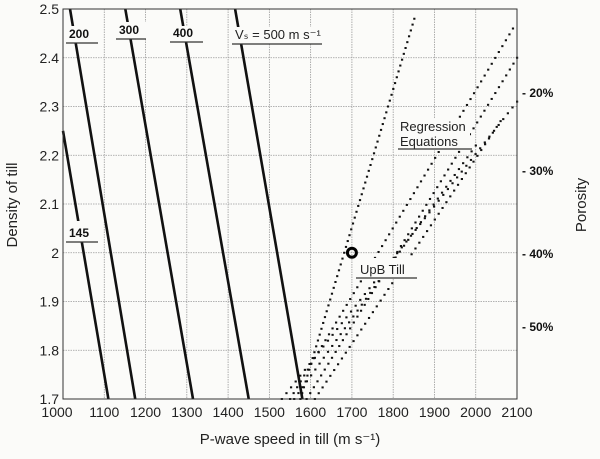 Image resolution: width=600 pixels, height=459 pixels. I want to click on porosity-tick-label: - 50%, so click(538, 327).